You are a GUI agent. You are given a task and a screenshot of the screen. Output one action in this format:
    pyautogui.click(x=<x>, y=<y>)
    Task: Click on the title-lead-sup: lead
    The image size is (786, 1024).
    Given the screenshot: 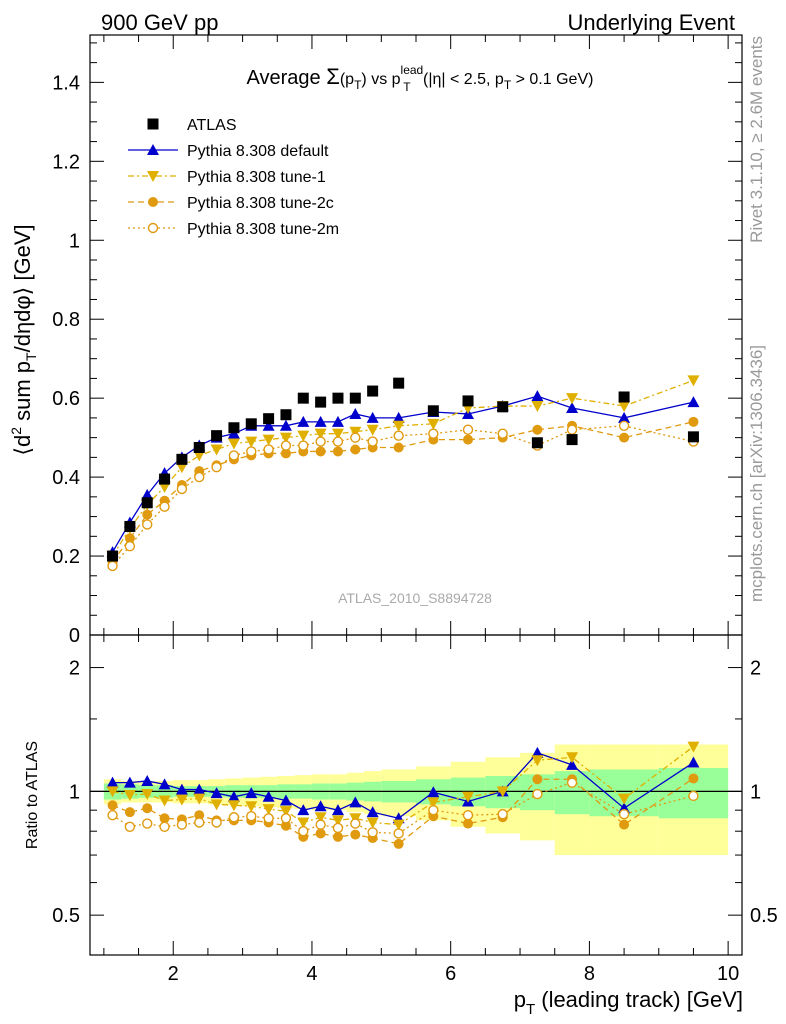 What is the action you would take?
    pyautogui.click(x=412, y=70)
    